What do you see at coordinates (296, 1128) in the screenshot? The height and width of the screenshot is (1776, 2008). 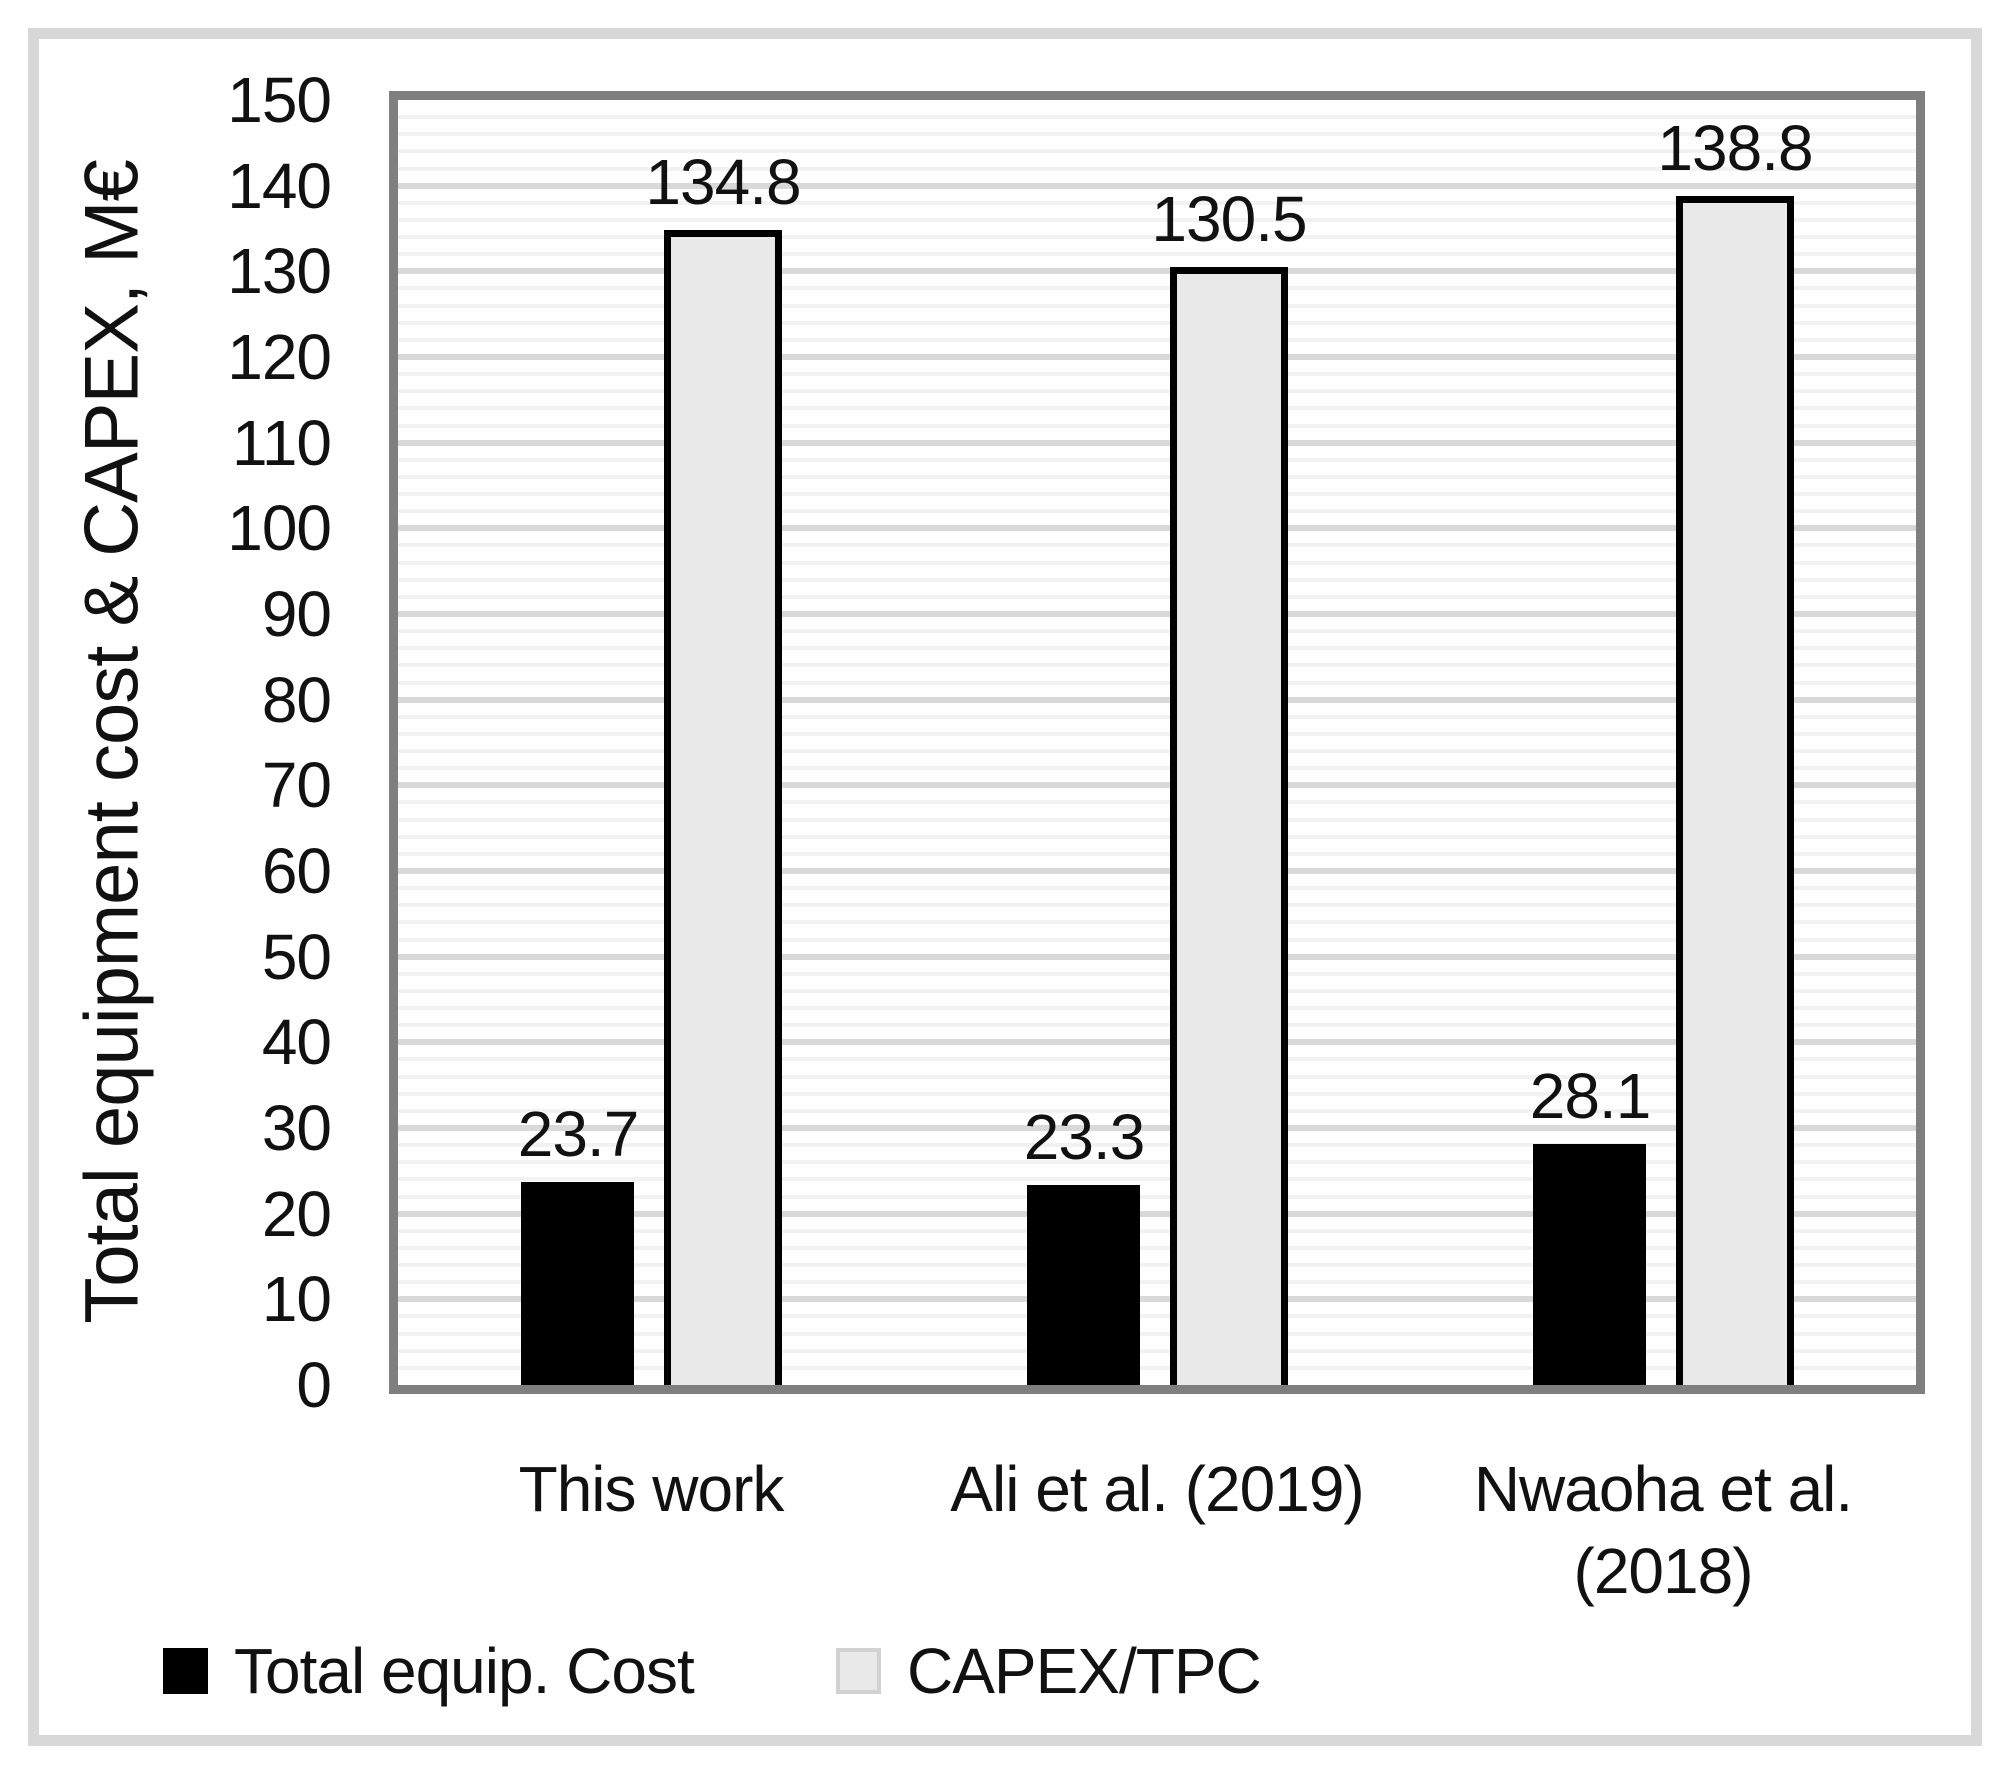 I see `y-tick-label: 30` at bounding box center [296, 1128].